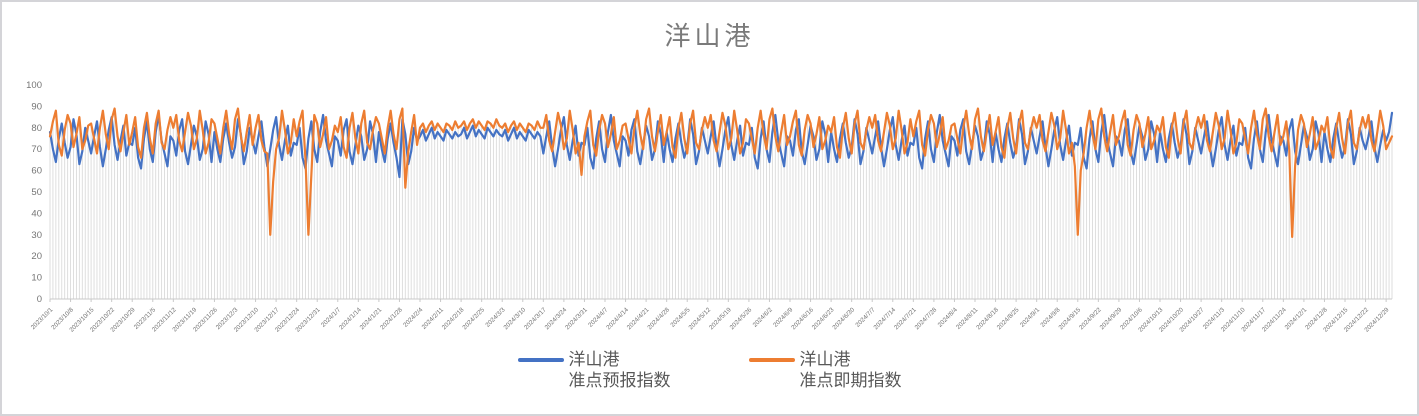 The image size is (1419, 416). Describe the element at coordinates (36, 278) in the screenshot. I see `svg-text: 10` at that location.